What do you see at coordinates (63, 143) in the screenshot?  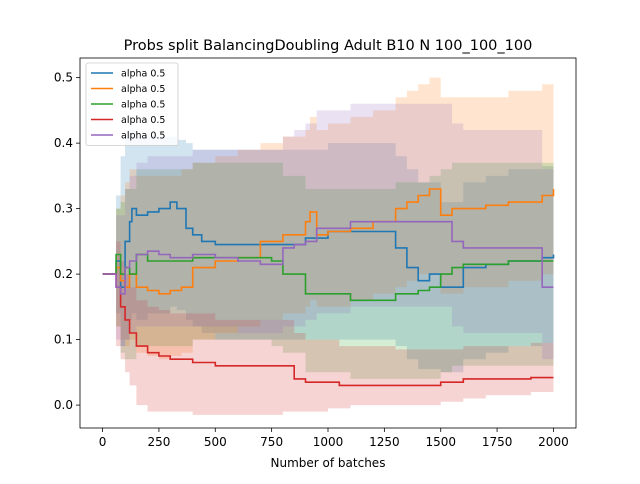 I see `y-tick-label: 0.4` at bounding box center [63, 143].